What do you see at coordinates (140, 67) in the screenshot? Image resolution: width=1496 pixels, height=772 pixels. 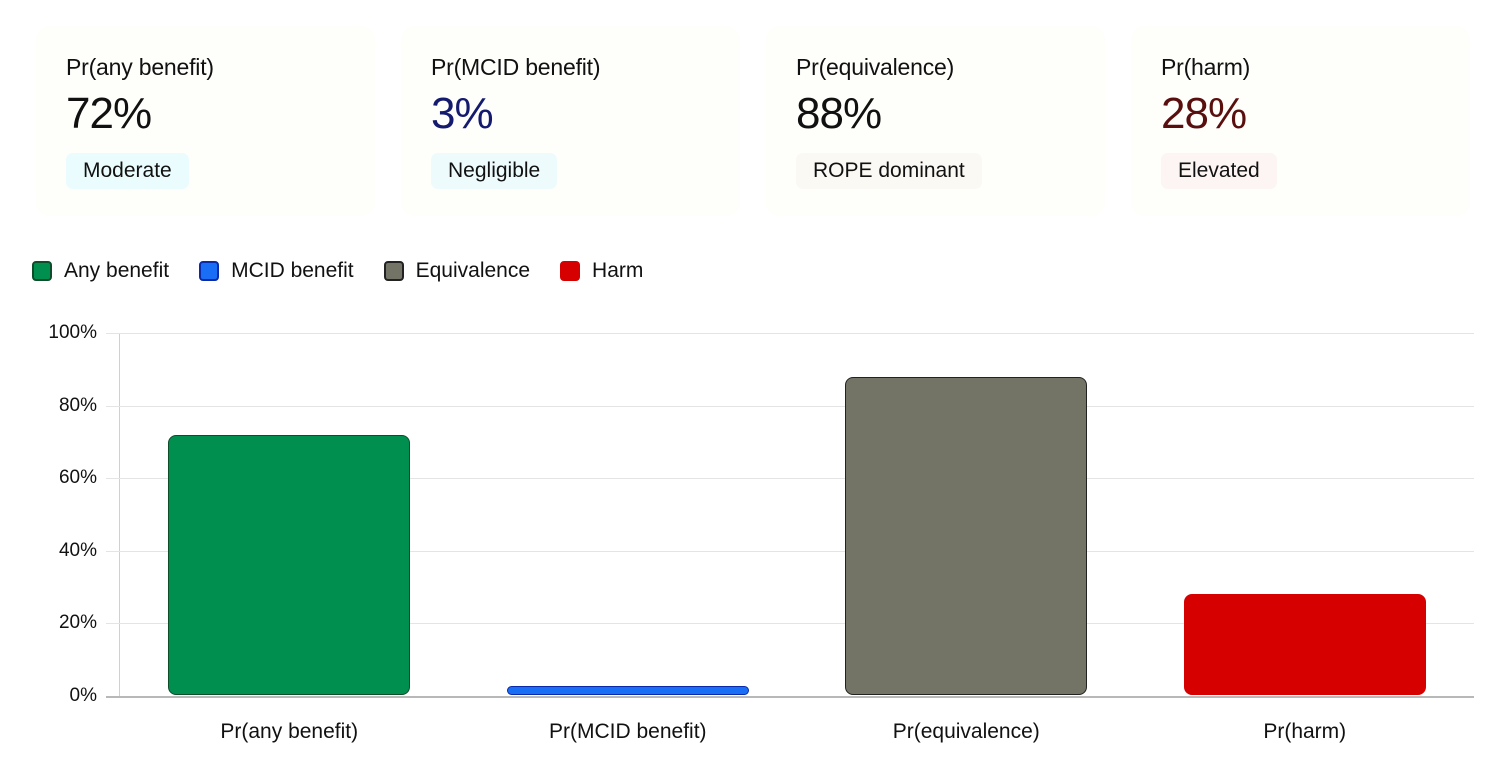 I see `card-label: Pr(any benefit)` at bounding box center [140, 67].